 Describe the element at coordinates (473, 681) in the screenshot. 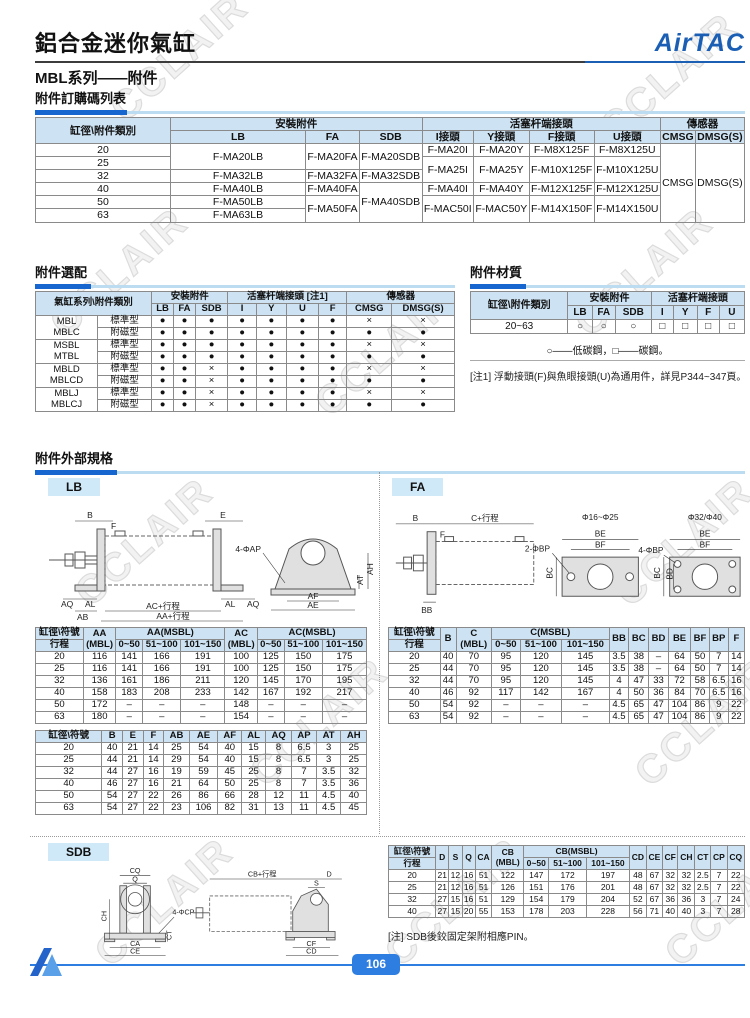

I see `table-cell: 70` at that location.